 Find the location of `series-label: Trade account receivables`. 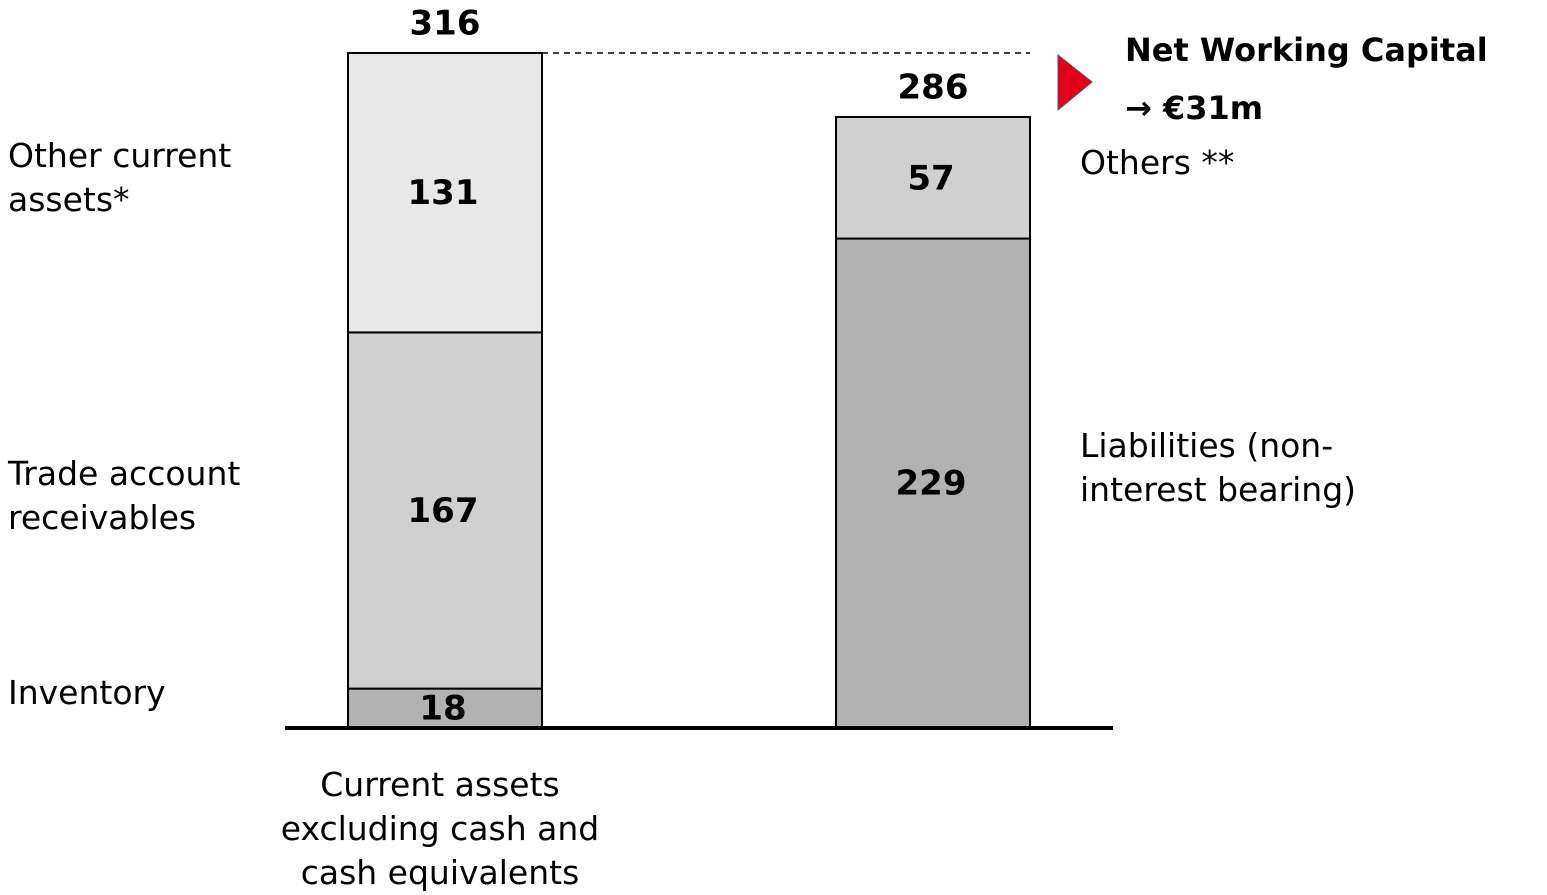

series-label: Trade account receivables is located at coordinates (124, 495).